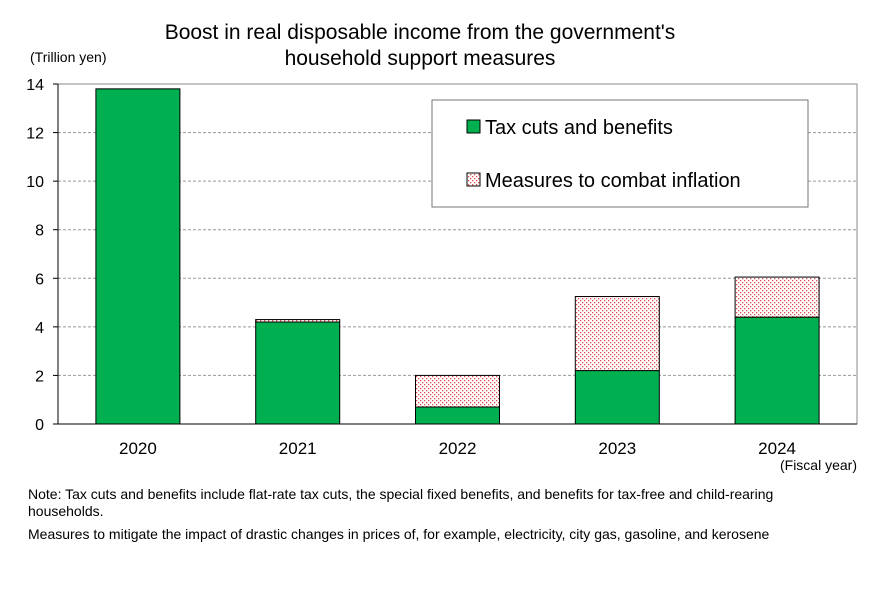  Describe the element at coordinates (617, 334) in the screenshot. I see `bar-inflation-measures-2023` at that location.